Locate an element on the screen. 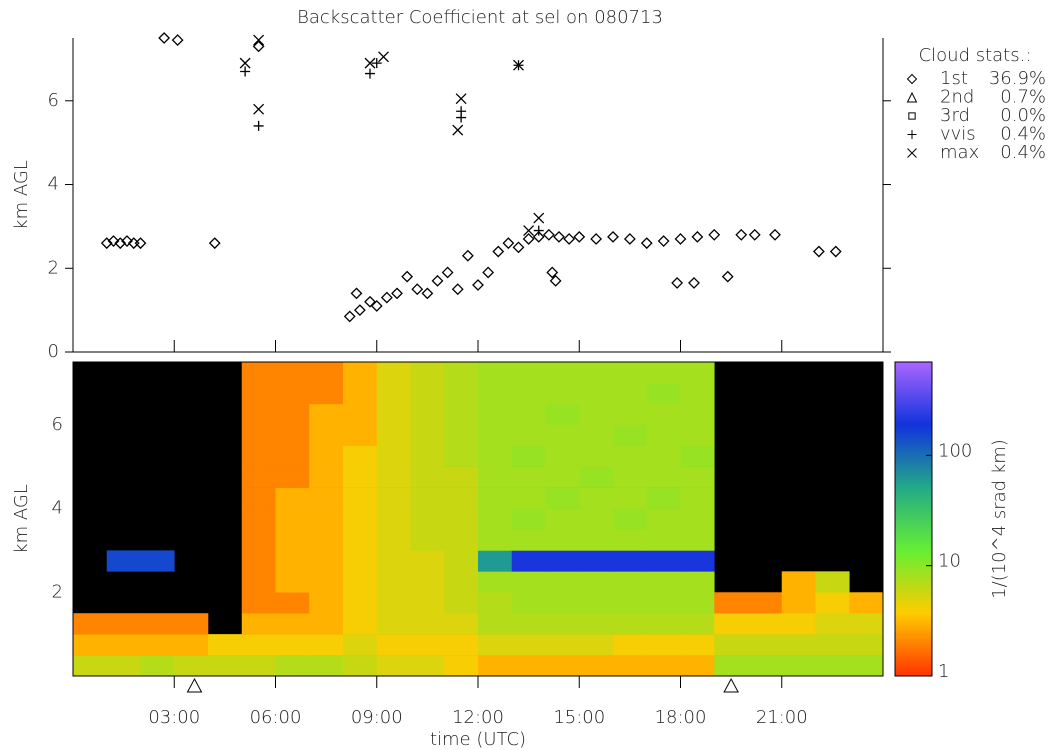 Image resolution: width=1050 pixels, height=750 pixels. legend-stat: 0.0% is located at coordinates (1023, 115).